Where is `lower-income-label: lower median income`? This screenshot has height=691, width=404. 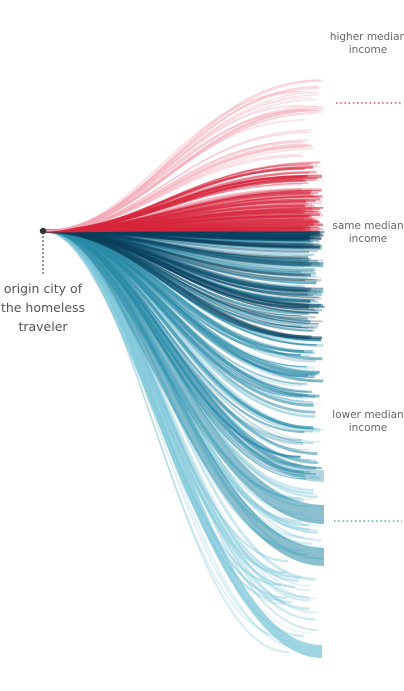 lower-income-label: lower median income is located at coordinates (366, 422).